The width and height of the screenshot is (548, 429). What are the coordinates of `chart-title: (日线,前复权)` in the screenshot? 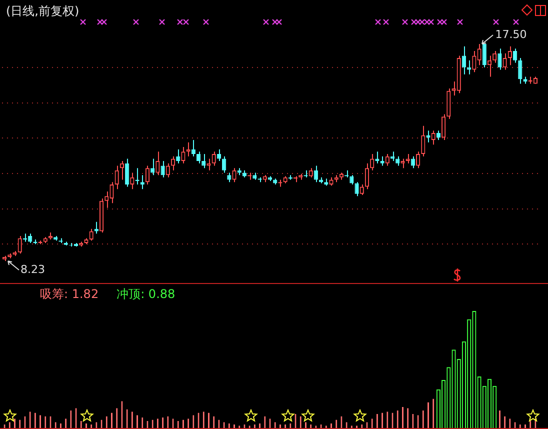 It's located at (43, 11).